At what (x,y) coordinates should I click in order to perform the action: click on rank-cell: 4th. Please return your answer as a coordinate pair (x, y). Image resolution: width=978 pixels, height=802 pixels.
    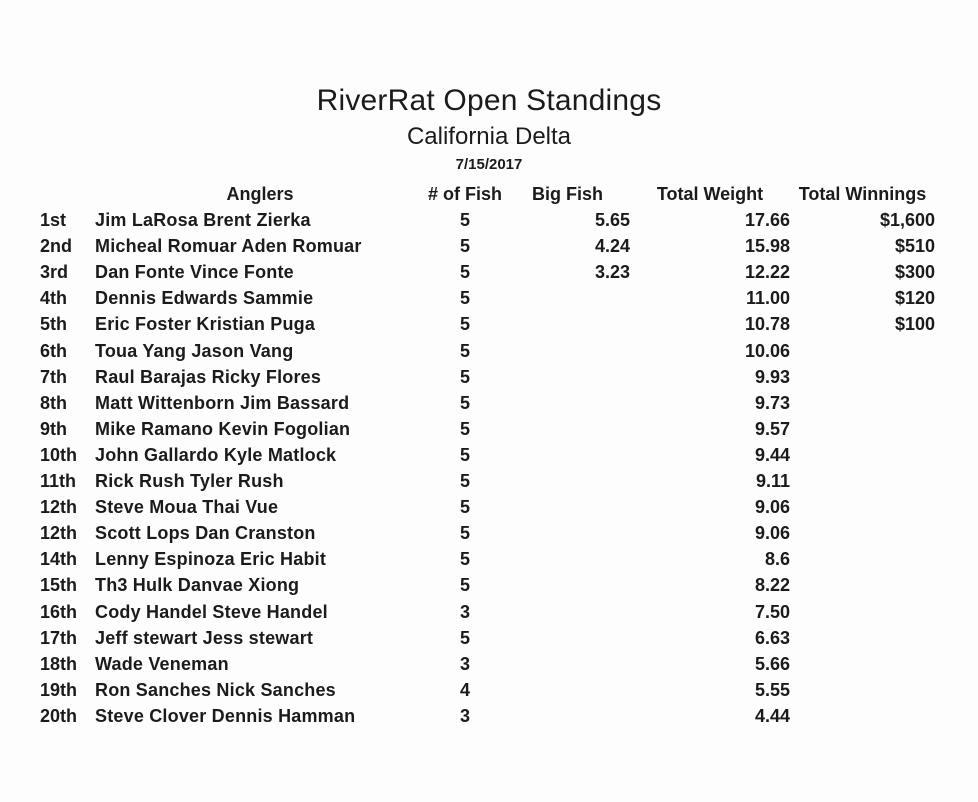
    Looking at the image, I should click on (53, 298).